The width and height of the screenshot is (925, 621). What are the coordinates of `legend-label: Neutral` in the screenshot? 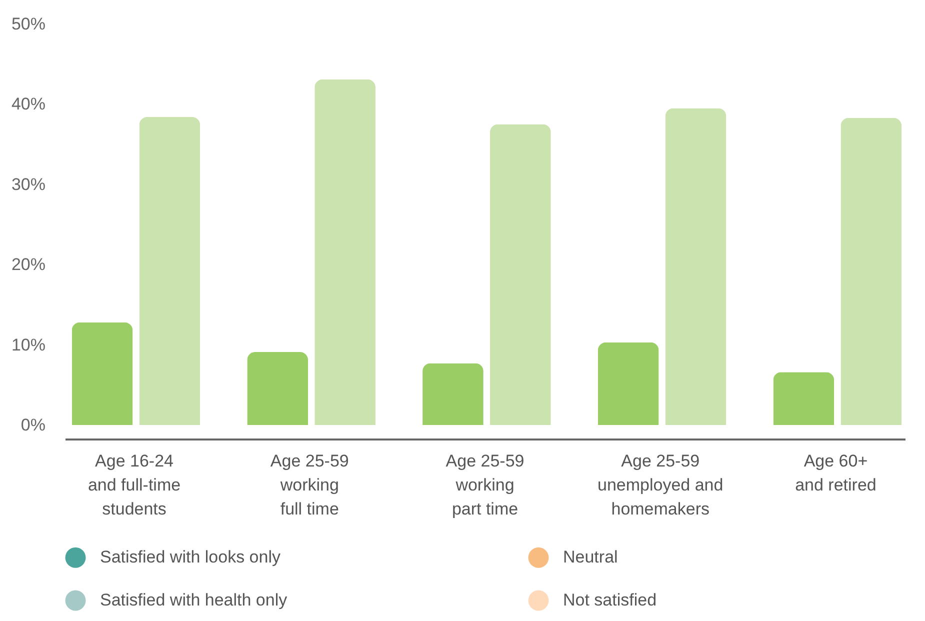 It's located at (590, 557).